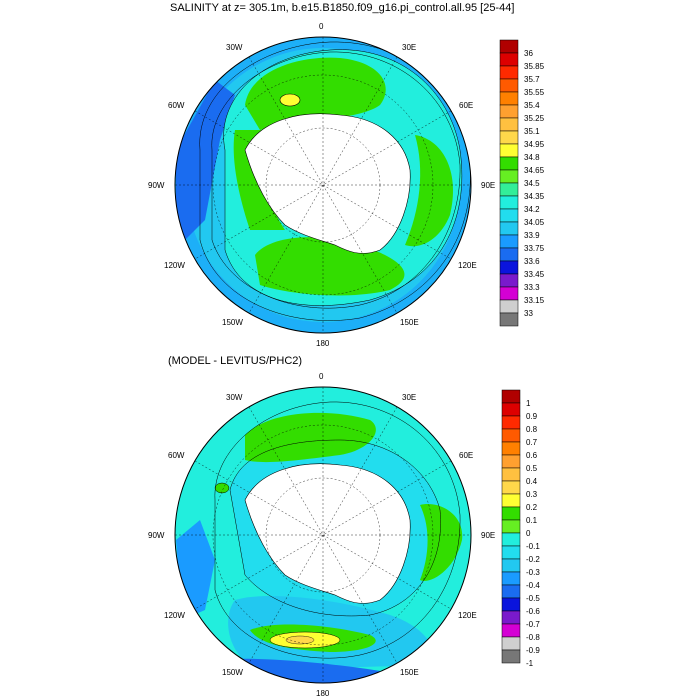  I want to click on legend-label: 0, so click(528, 533).